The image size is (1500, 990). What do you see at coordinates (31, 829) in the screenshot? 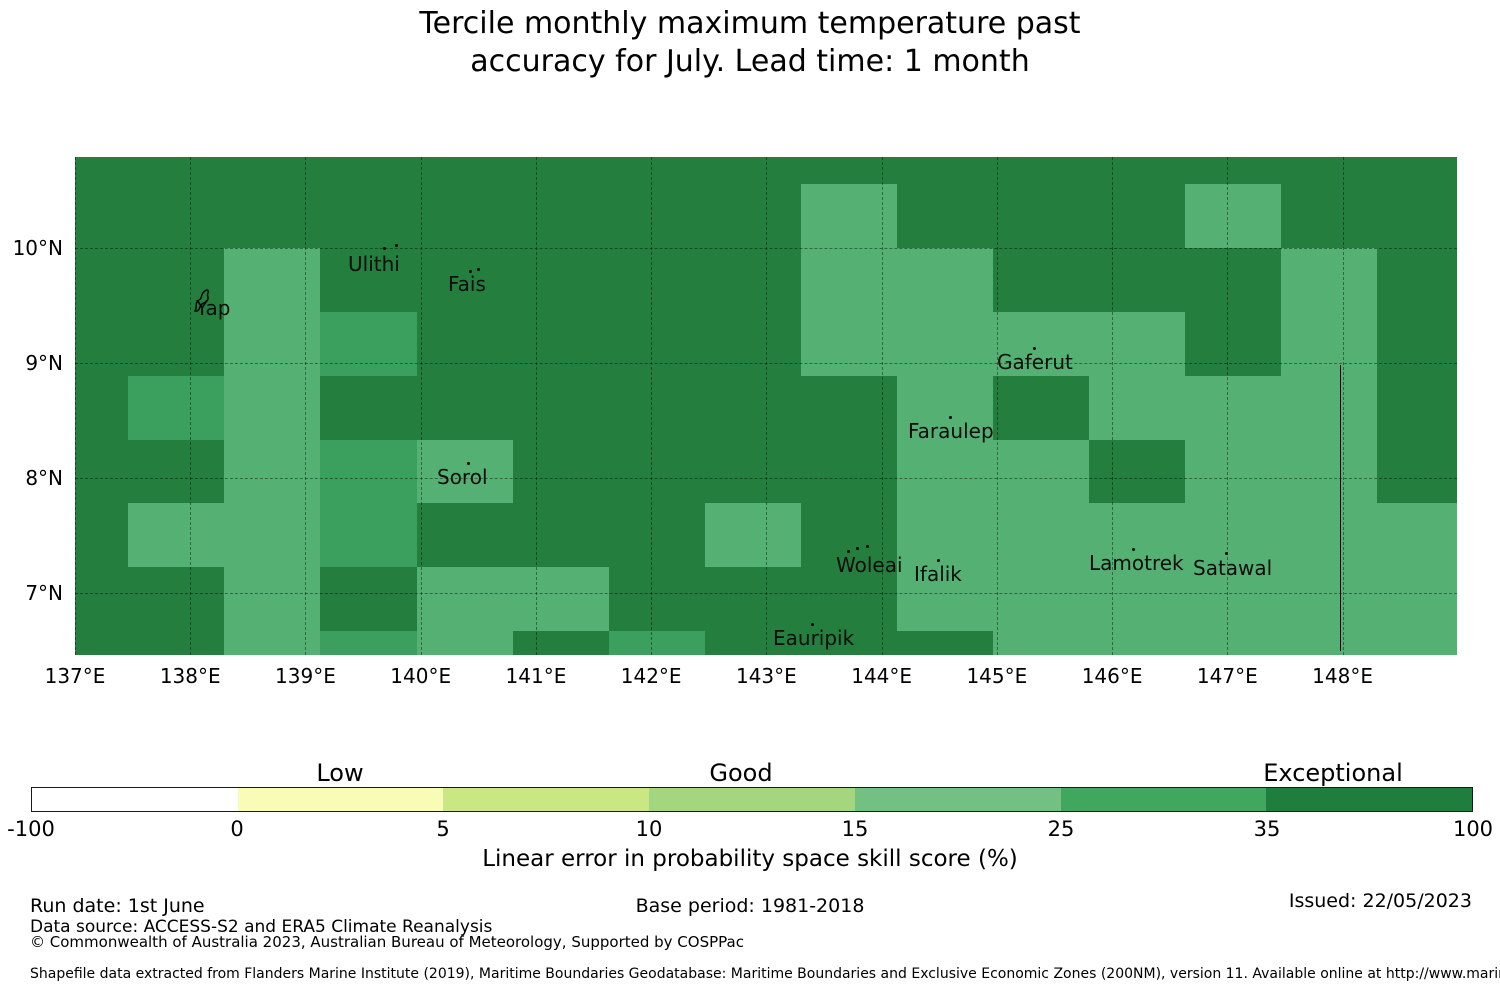
I see `colorbar-tick-label: -100` at bounding box center [31, 829].